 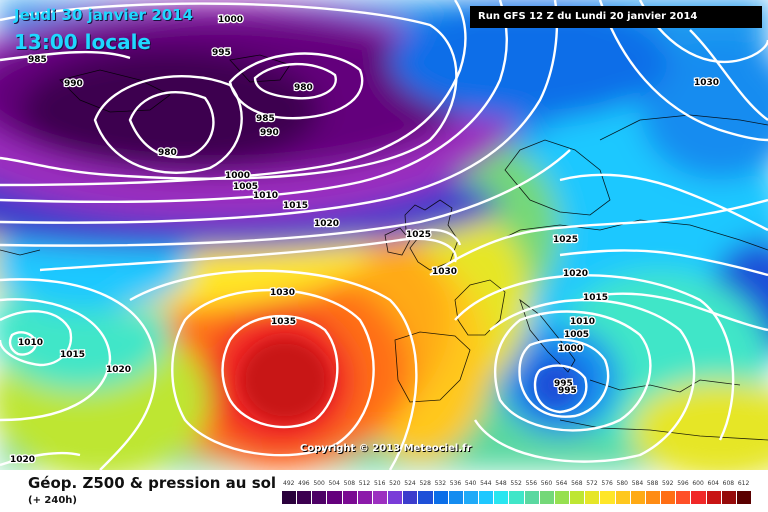 I want to click on legend-tick-label: 604, so click(x=713, y=483).